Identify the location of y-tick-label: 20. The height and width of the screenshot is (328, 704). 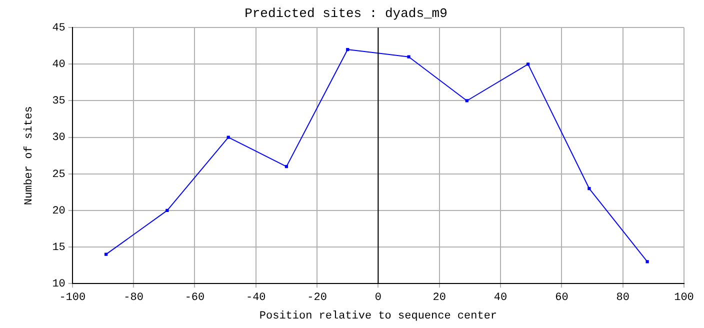
(59, 211).